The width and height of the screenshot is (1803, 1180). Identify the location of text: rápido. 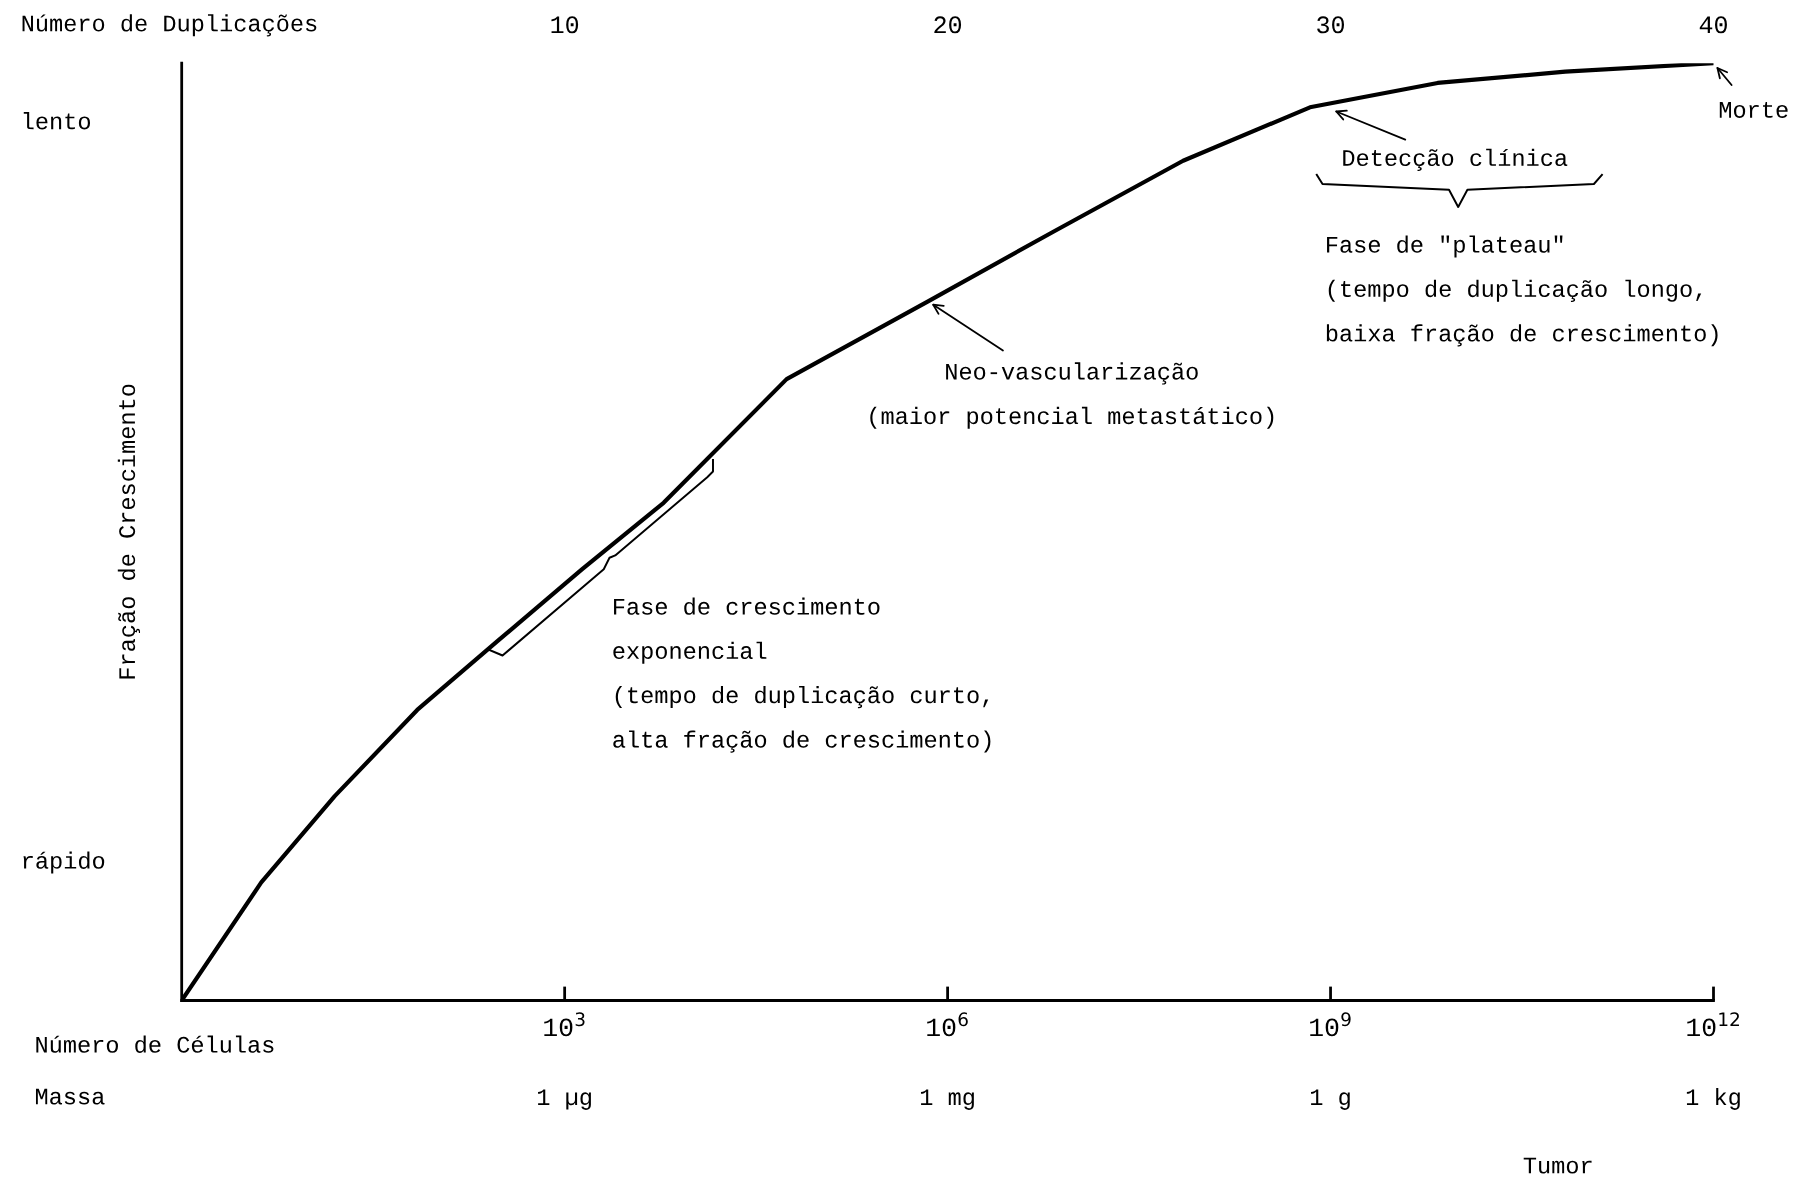
(64, 862).